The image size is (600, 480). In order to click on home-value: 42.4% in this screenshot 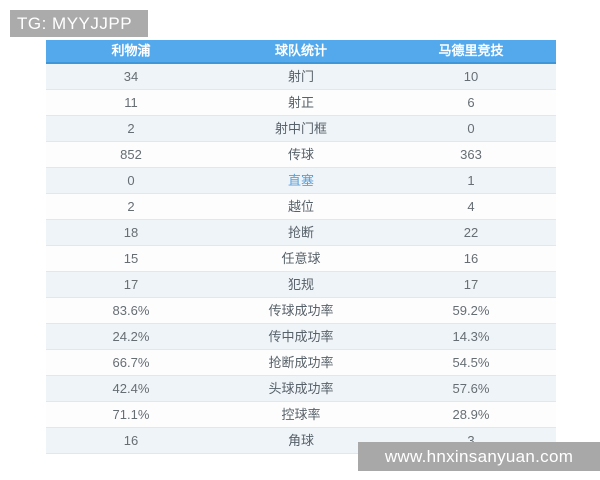, I will do `click(131, 388)`.